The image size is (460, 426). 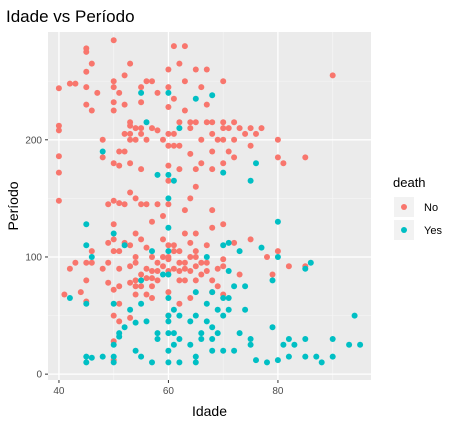 What do you see at coordinates (70, 16) in the screenshot?
I see `chart-title: Idade vs Período` at bounding box center [70, 16].